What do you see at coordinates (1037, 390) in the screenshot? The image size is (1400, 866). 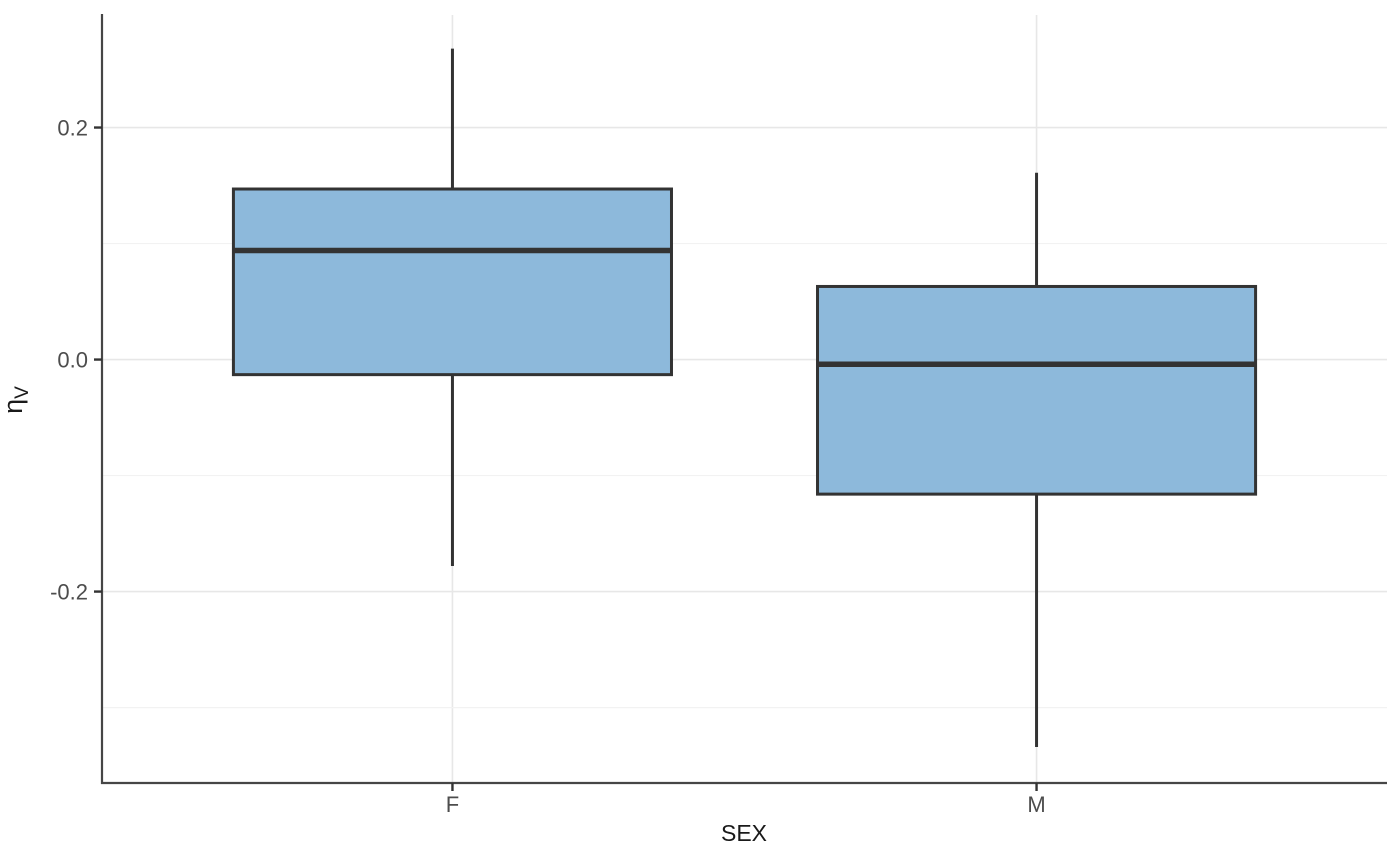 I see `box-M` at bounding box center [1037, 390].